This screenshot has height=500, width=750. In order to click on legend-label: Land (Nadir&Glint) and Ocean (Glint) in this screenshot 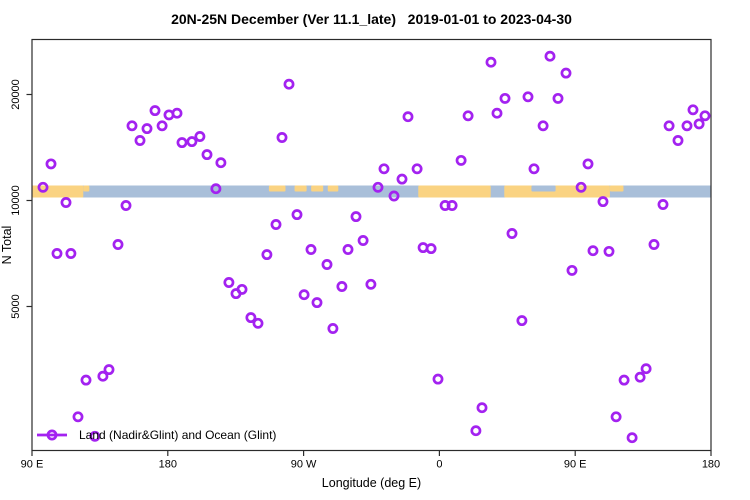, I will do `click(178, 435)`.